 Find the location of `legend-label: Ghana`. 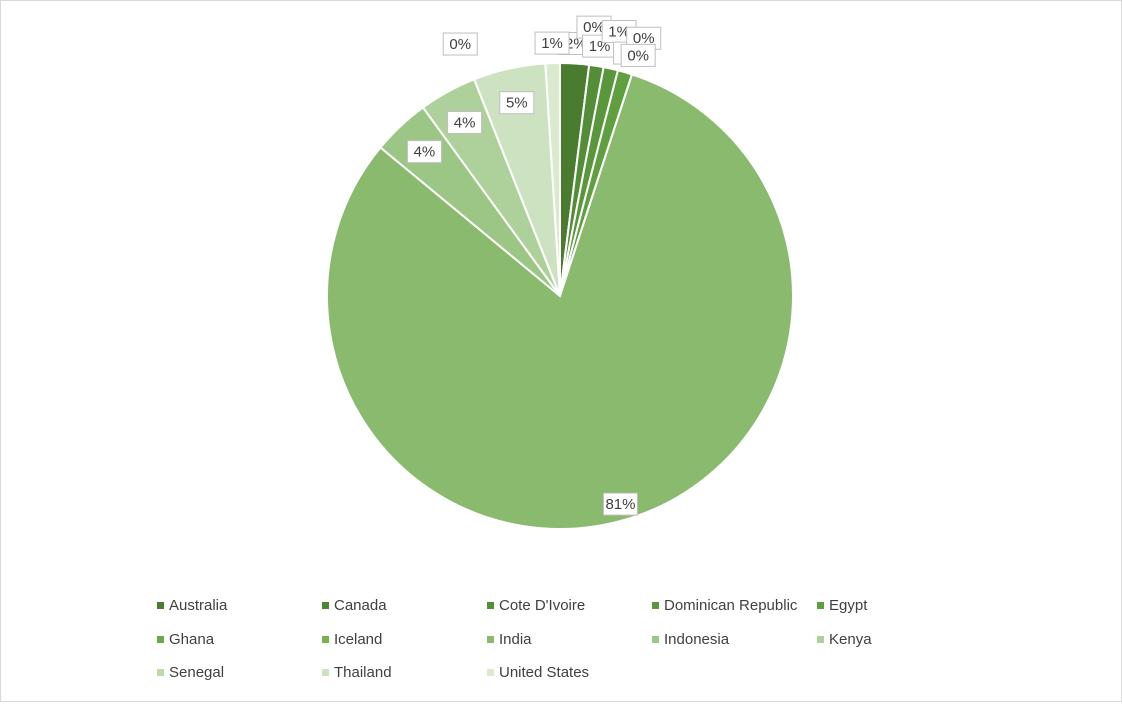

legend-label: Ghana is located at coordinates (192, 639).